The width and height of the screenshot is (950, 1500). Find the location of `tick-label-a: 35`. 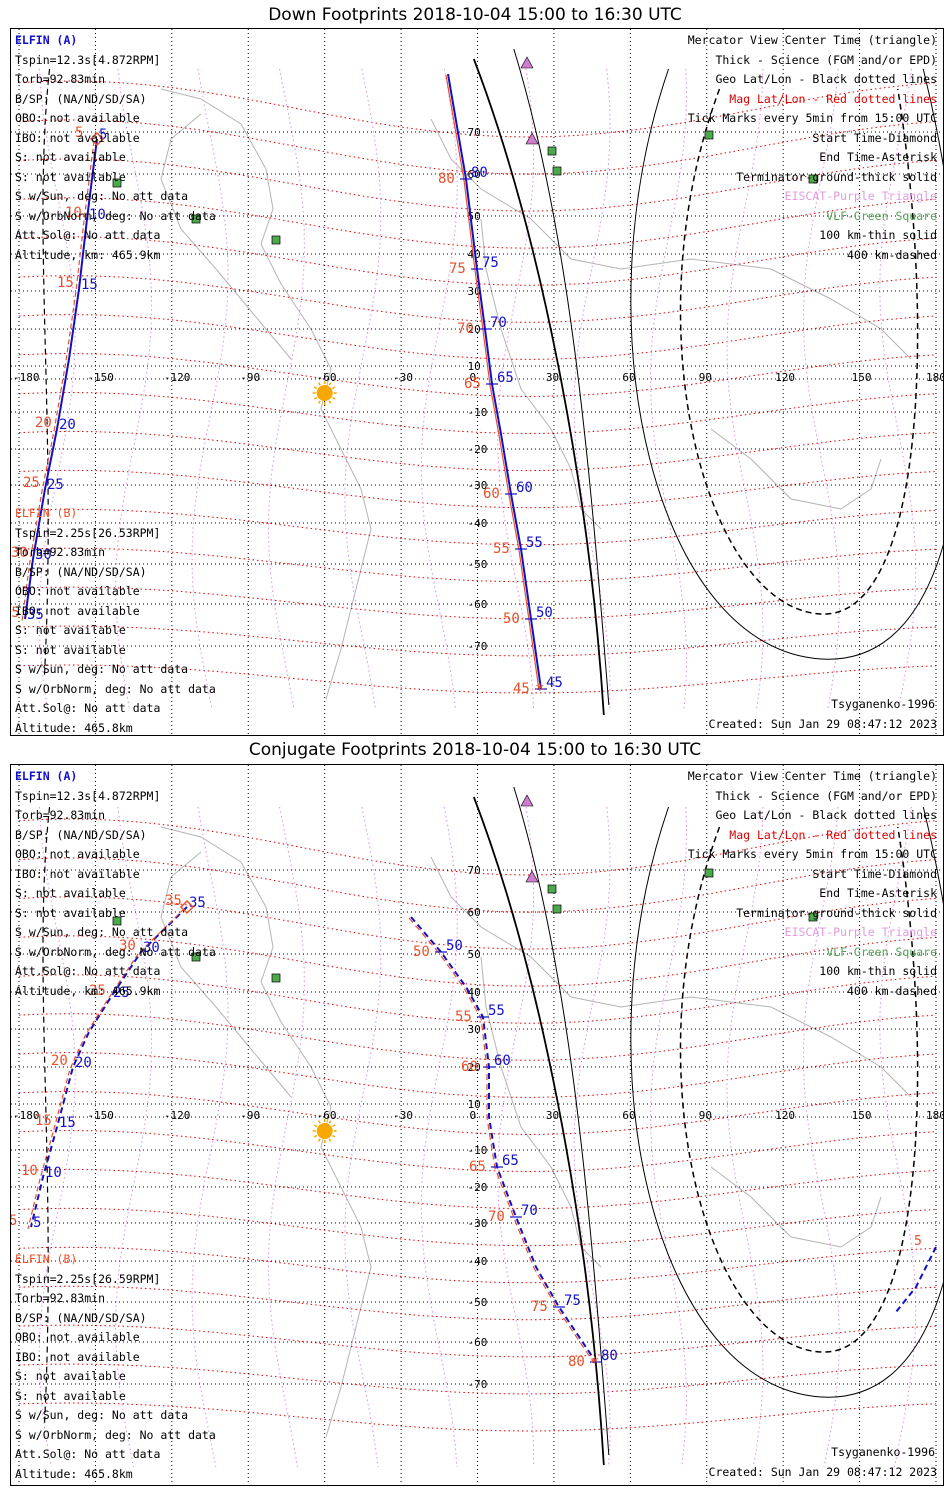

tick-label-a: 35 is located at coordinates (35, 615).